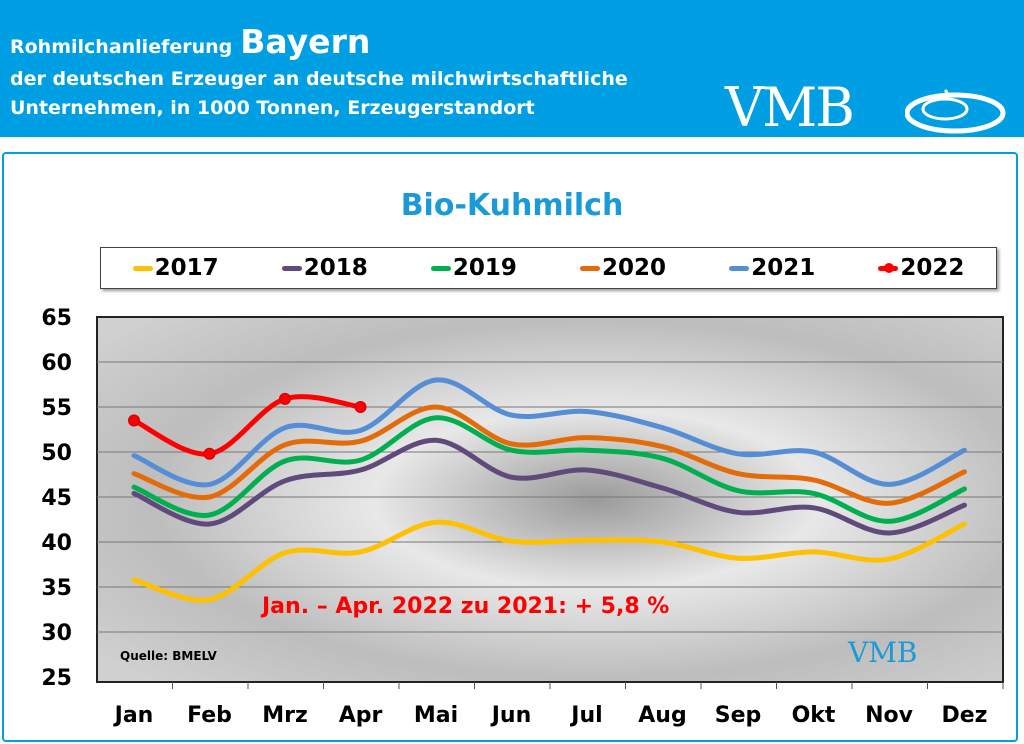  What do you see at coordinates (511, 715) in the screenshot?
I see `x-tick-label: Jun` at bounding box center [511, 715].